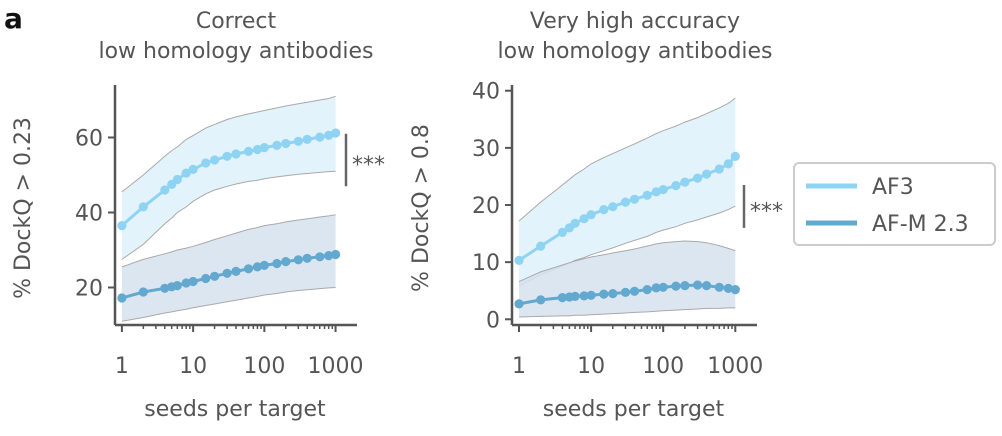 The height and width of the screenshot is (436, 1002). Describe the element at coordinates (89, 139) in the screenshot. I see `y-tick-label: 60` at that location.